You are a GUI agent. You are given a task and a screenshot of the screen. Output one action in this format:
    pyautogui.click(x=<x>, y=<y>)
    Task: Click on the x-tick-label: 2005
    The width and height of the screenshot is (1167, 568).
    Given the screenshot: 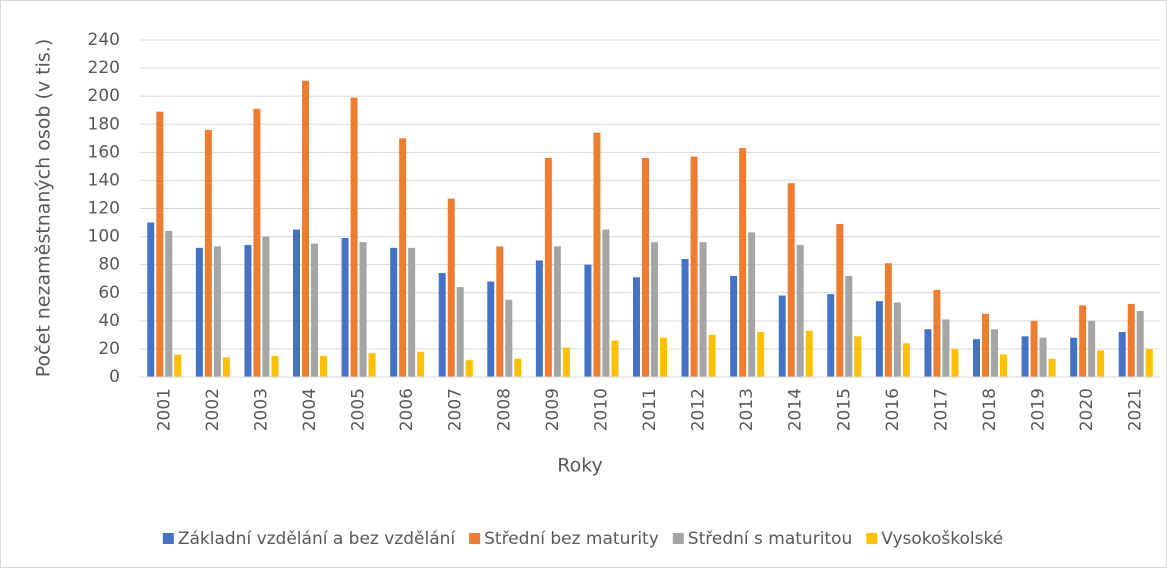 What is the action you would take?
    pyautogui.click(x=359, y=409)
    